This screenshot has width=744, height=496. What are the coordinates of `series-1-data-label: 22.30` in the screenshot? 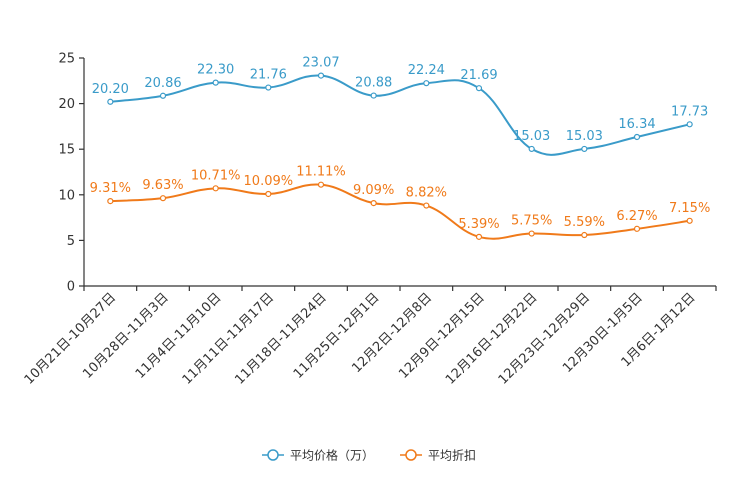 It's located at (215, 70).